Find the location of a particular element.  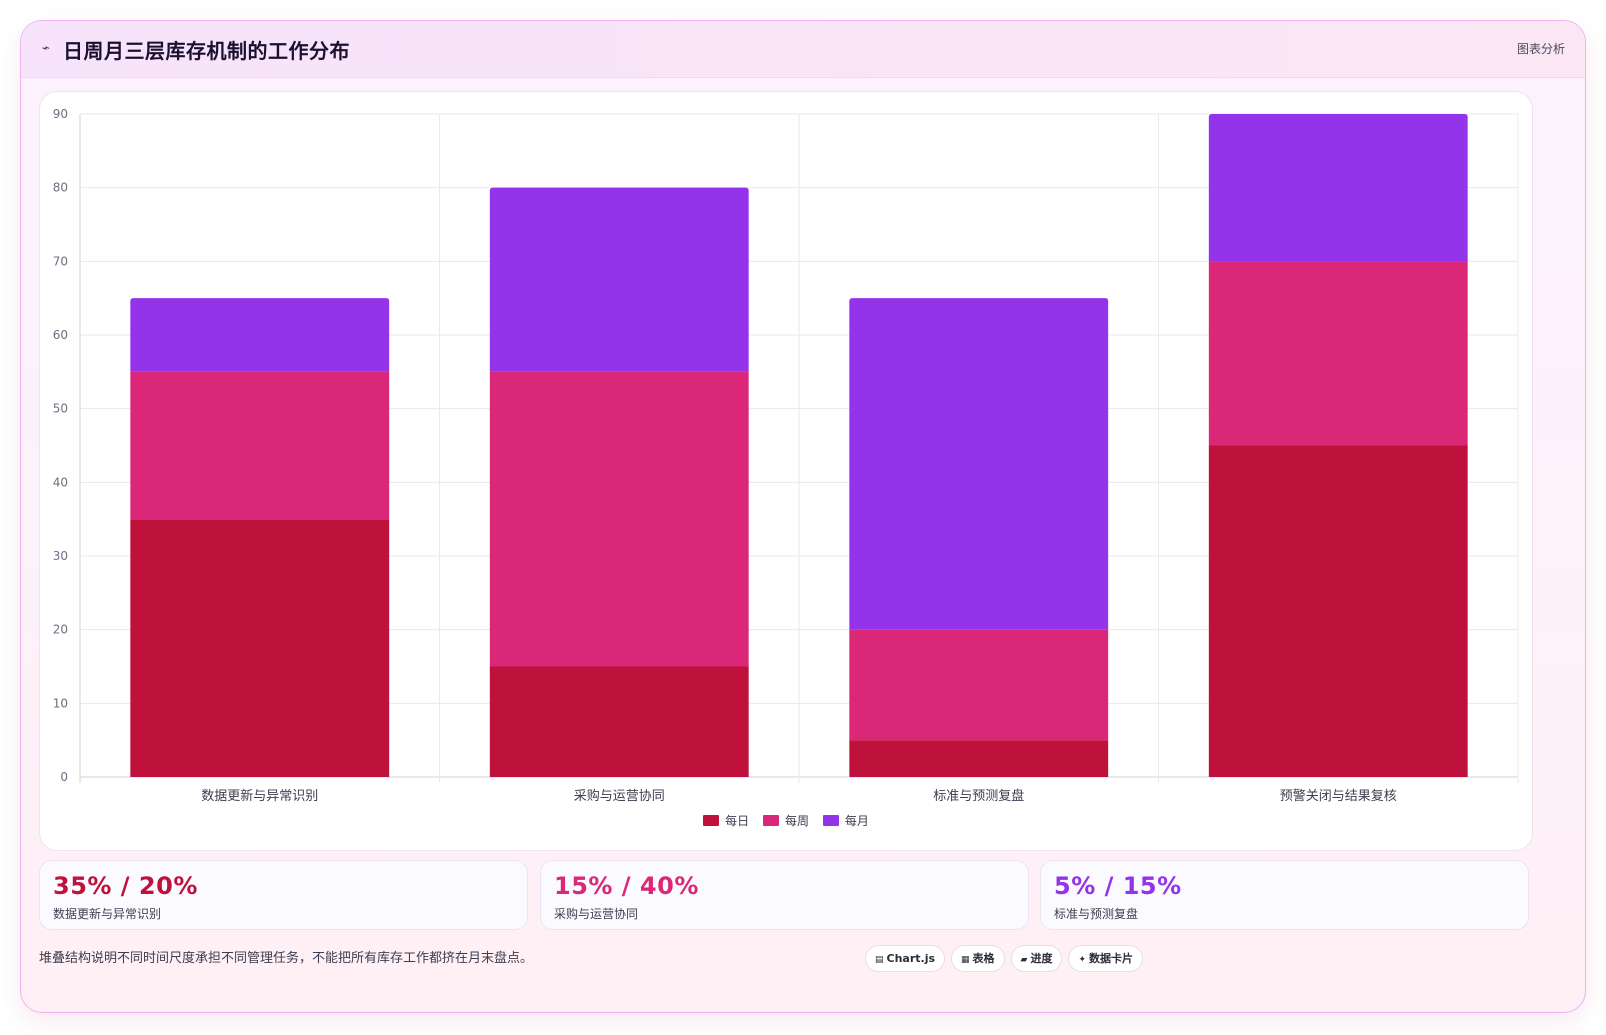

y-tick-label: 50 is located at coordinates (60, 409).